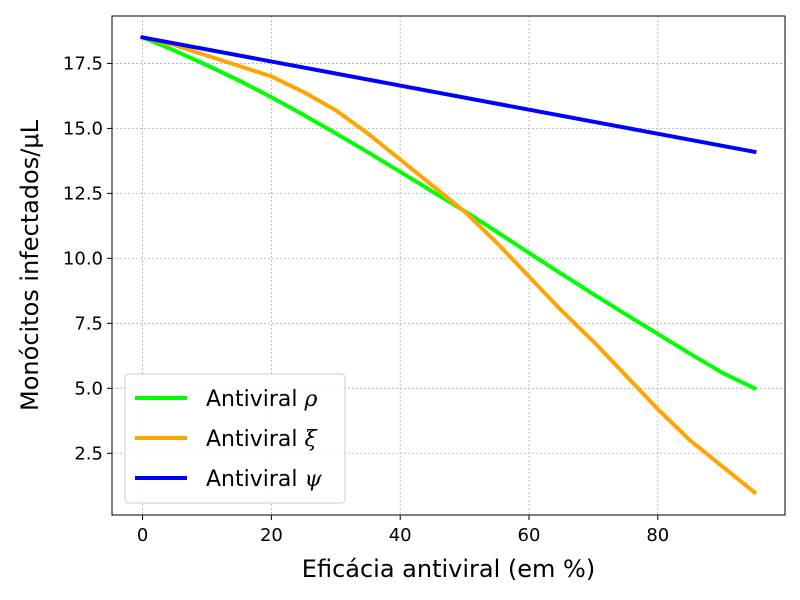  Describe the element at coordinates (448, 569) in the screenshot. I see `x-axis-title: Eficácia antiviral (em %)` at that location.